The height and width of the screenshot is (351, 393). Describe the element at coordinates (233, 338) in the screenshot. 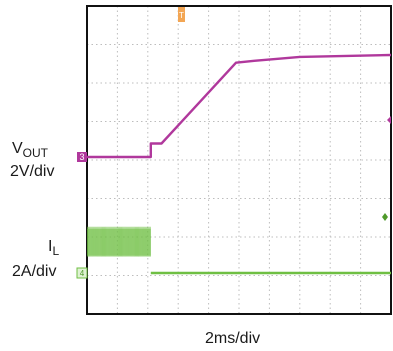

I see `timebase-label: 2ms/div` at that location.